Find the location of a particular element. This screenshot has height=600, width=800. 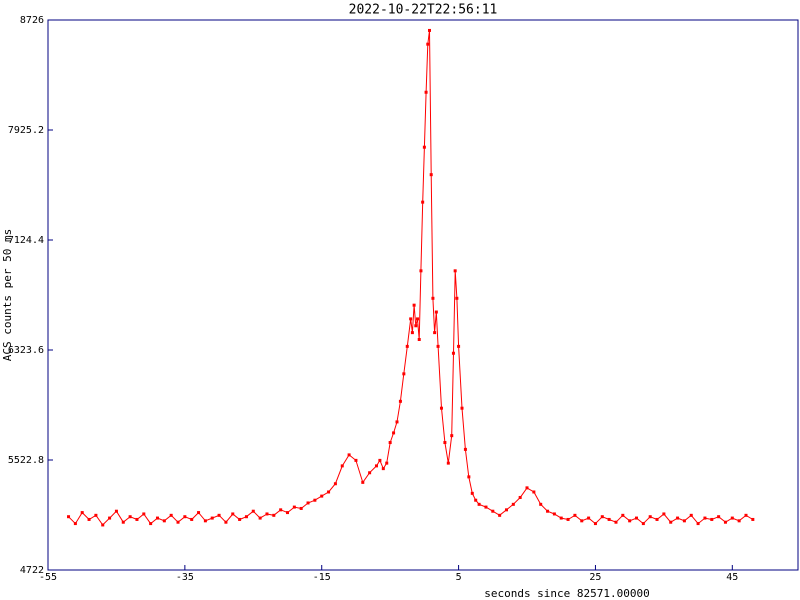

y-tick-label: 7124.4 is located at coordinates (26, 240).